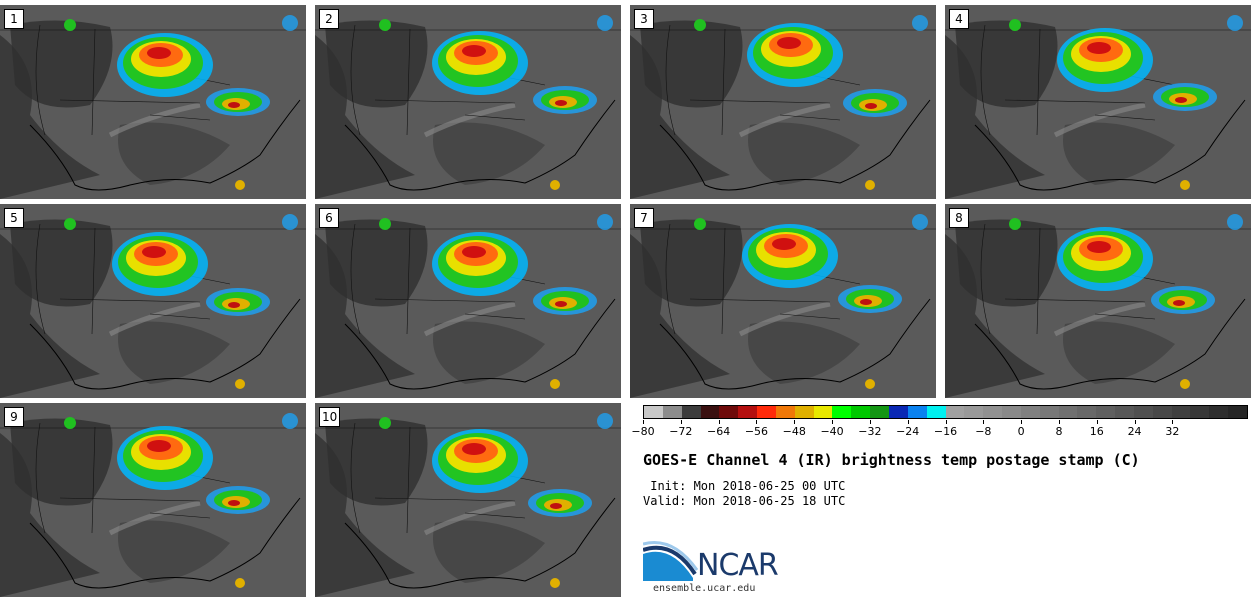 This screenshot has height=597, width=1260. Describe the element at coordinates (1059, 431) in the screenshot. I see `colorbar-tick-label: 8` at that location.